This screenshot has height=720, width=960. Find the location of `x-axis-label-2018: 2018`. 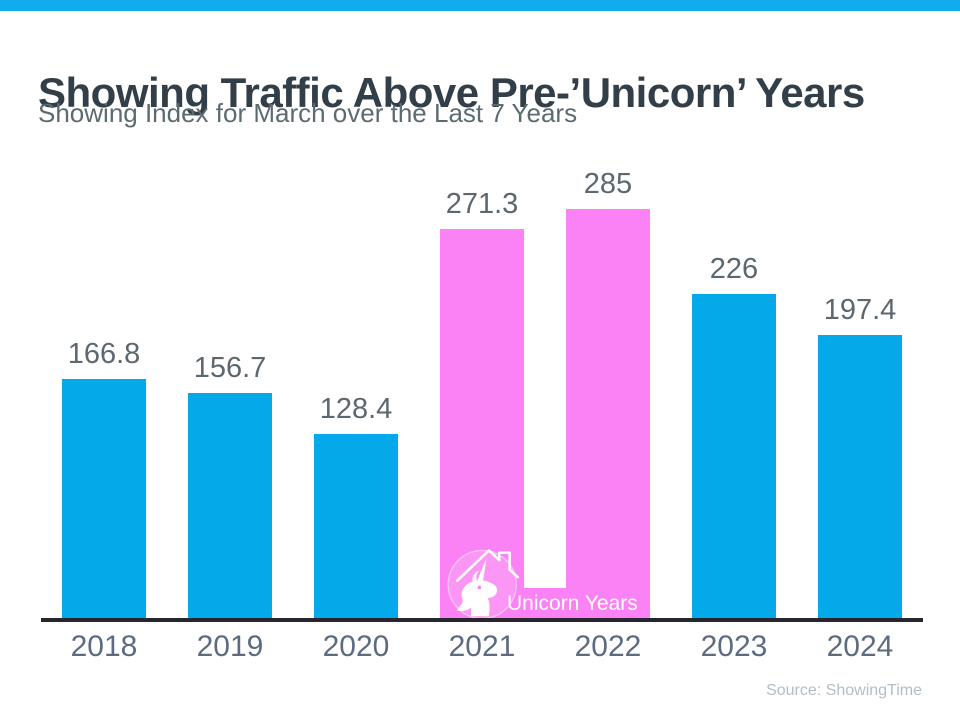

x-axis-label-2018: 2018 is located at coordinates (104, 646).